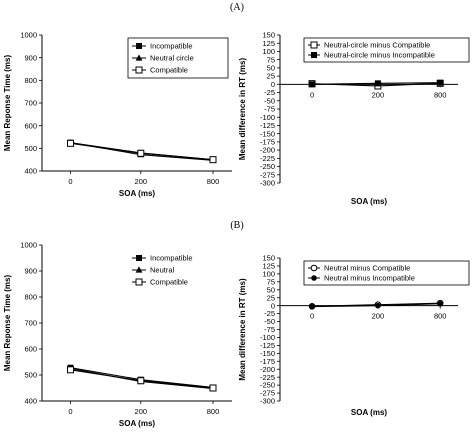 The height and width of the screenshot is (434, 474). I want to click on legend: Incompatible Neutral Compatible, so click(162, 270).